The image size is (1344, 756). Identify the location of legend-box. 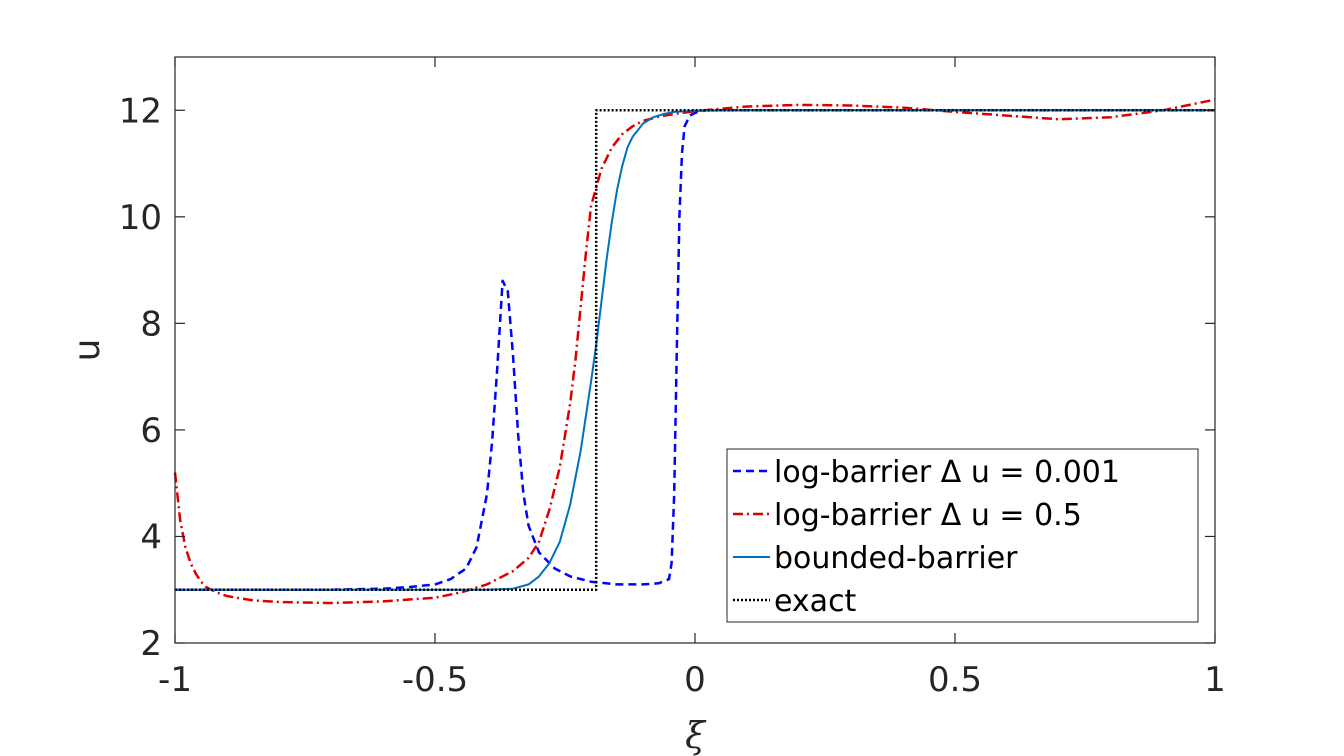
(962, 535).